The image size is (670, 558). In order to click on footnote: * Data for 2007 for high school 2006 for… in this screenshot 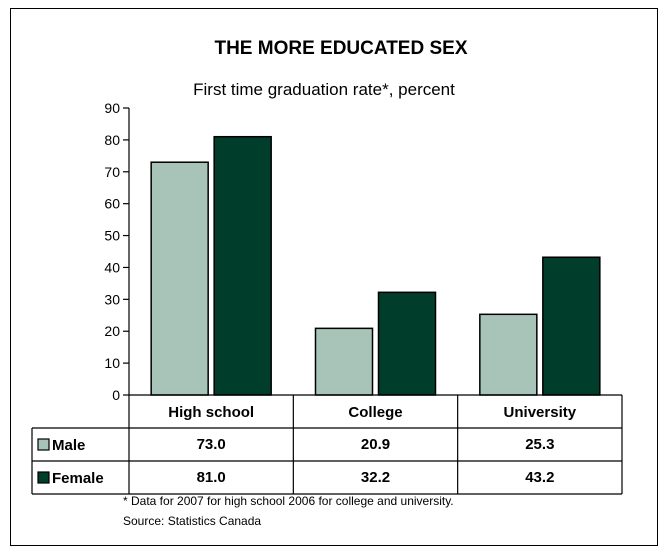, I will do `click(288, 501)`.